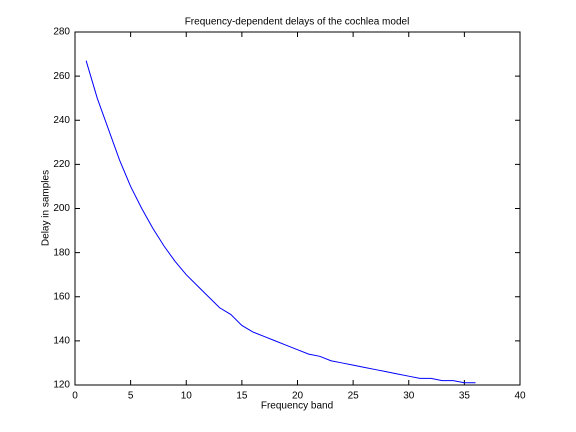 This screenshot has width=576, height=432. I want to click on x-tick-label: 25, so click(354, 396).